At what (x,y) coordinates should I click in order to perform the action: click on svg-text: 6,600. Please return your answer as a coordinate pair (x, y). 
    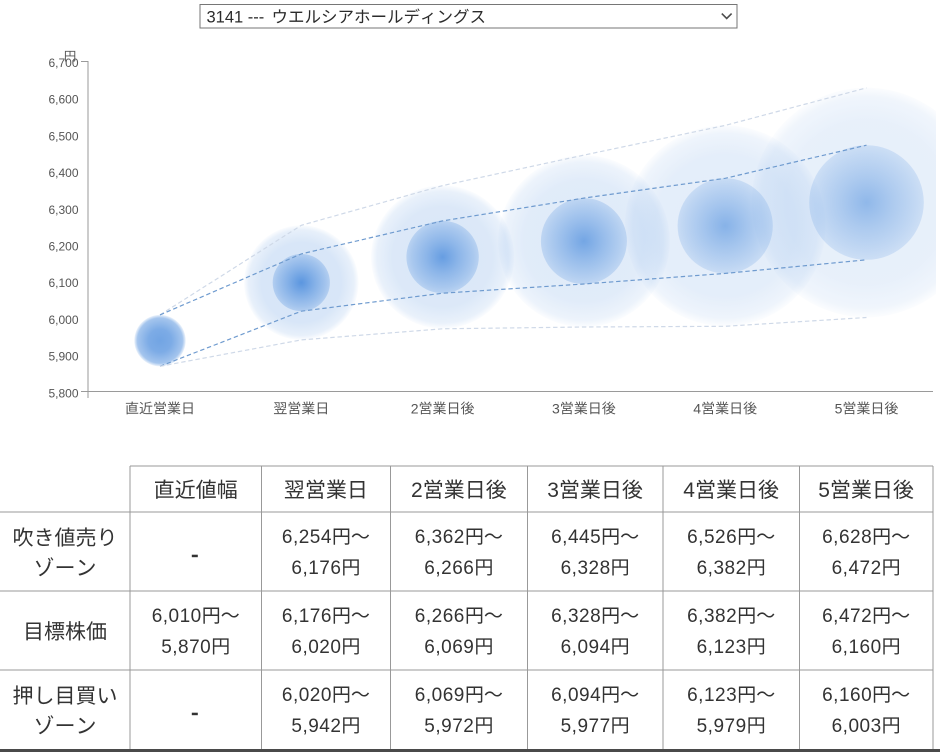
    Looking at the image, I should click on (64, 100).